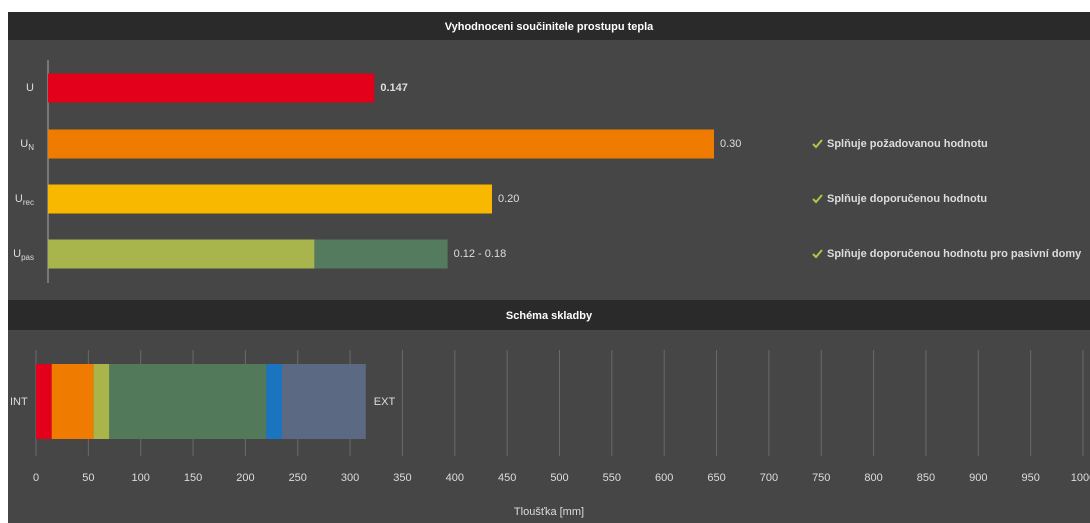  Describe the element at coordinates (978, 478) in the screenshot. I see `x-tick-label: 900` at that location.